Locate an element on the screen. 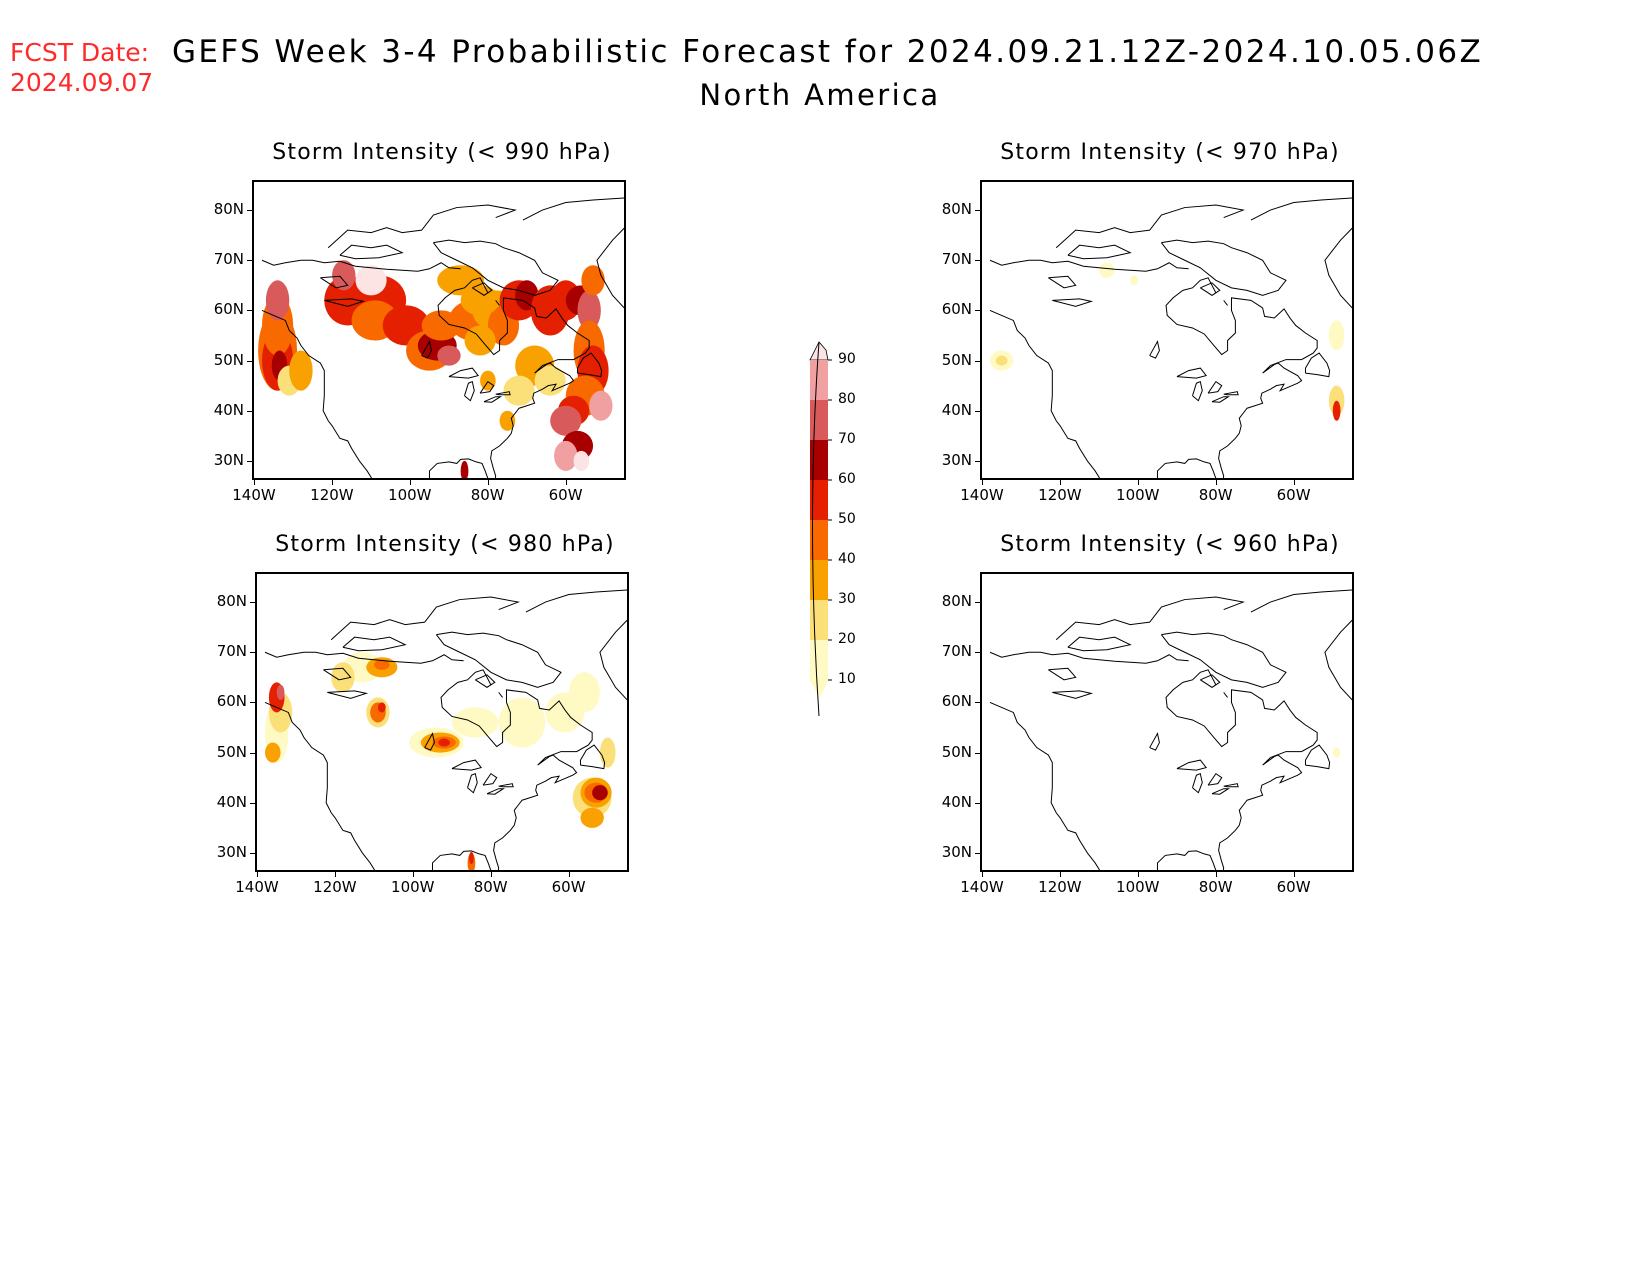  forecast-date-value: 2024.09.07 is located at coordinates (82, 82).